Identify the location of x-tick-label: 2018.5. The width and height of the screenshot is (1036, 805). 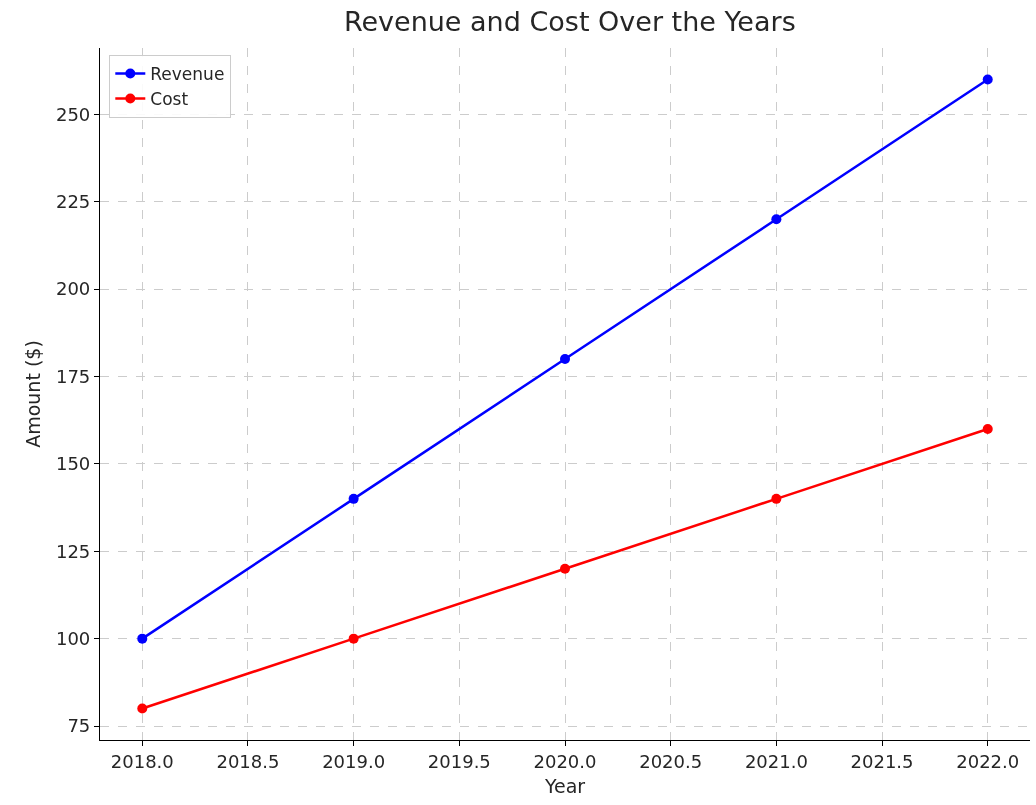
(248, 761).